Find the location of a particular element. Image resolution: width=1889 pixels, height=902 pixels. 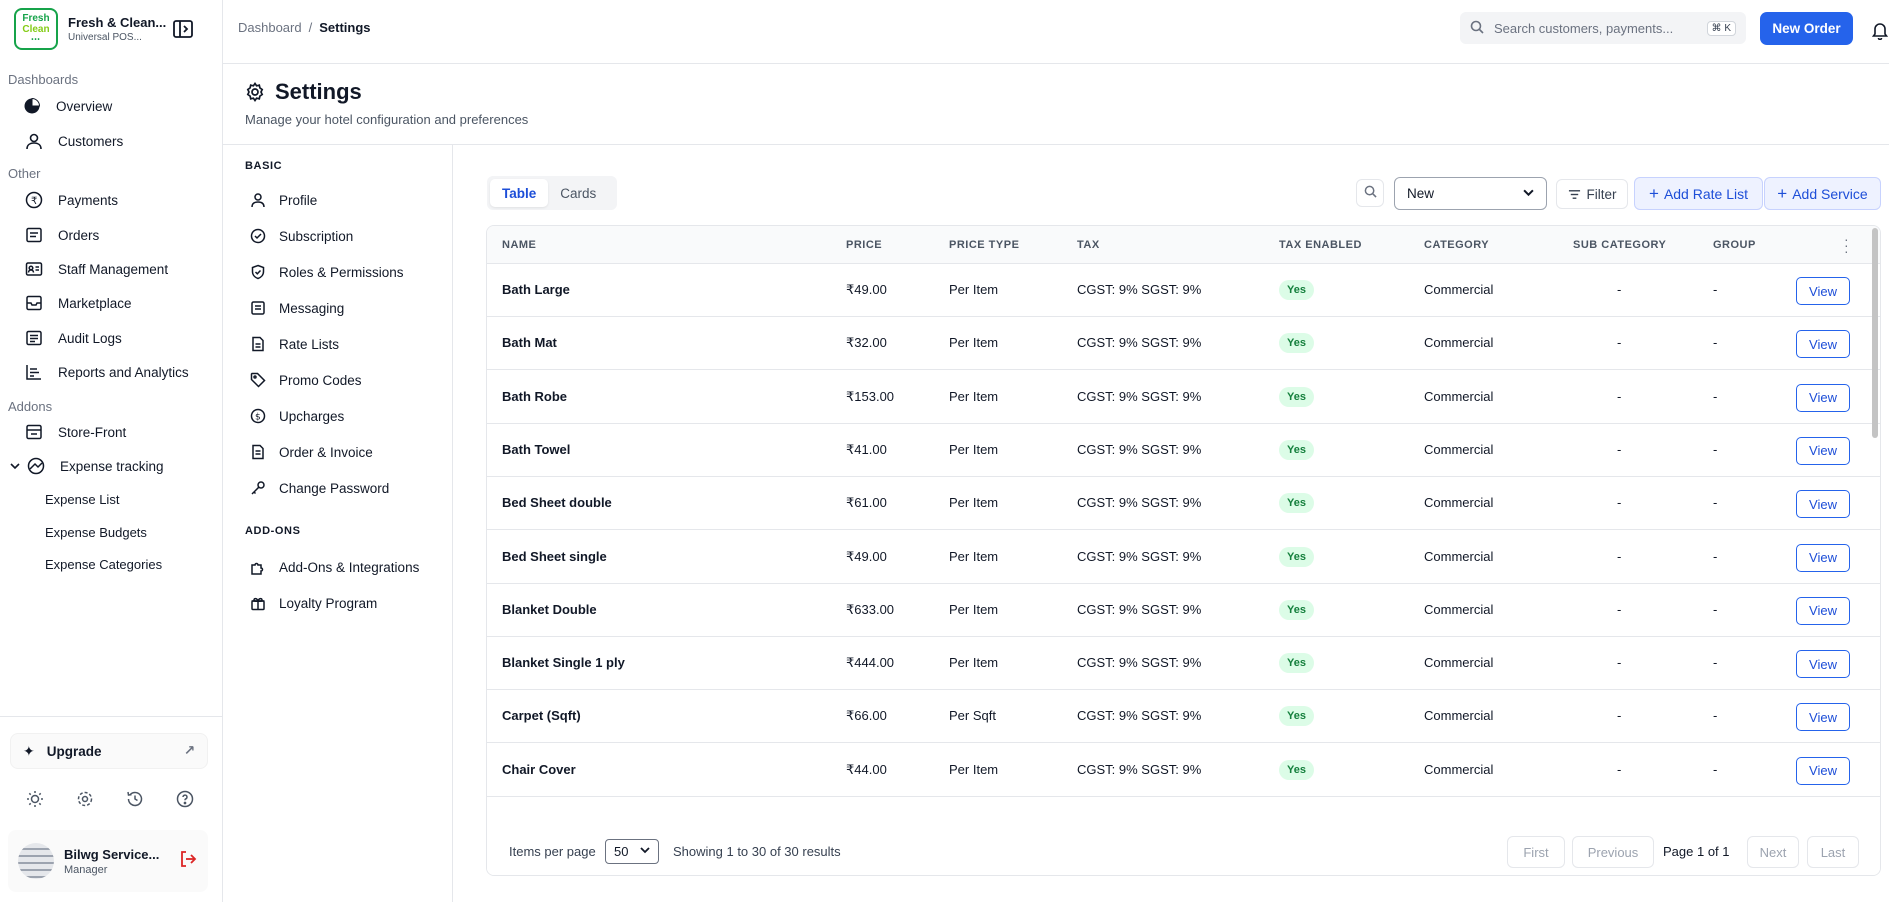

sidebar-subitem-expense-list: Expense List is located at coordinates (82, 499).